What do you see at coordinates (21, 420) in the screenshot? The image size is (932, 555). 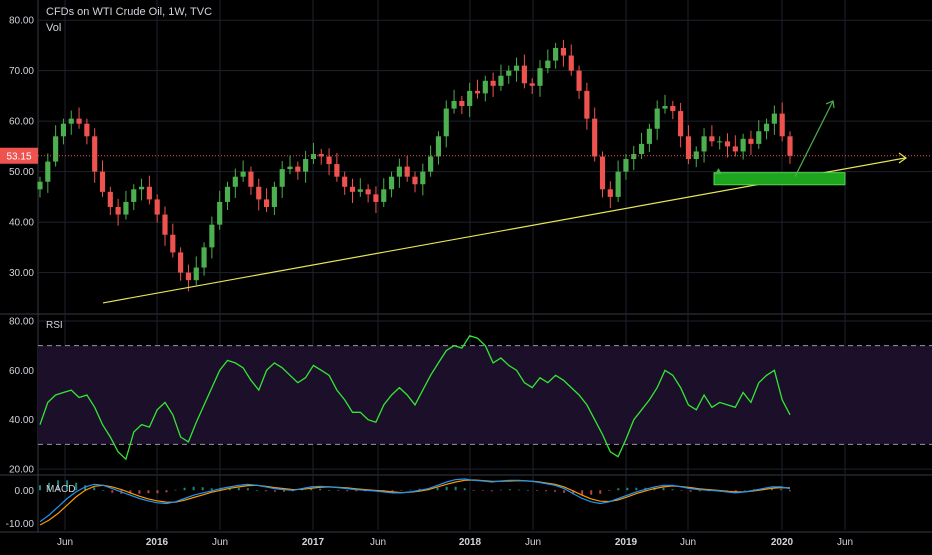 I see `rsi-tick-label: 40.00` at bounding box center [21, 420].